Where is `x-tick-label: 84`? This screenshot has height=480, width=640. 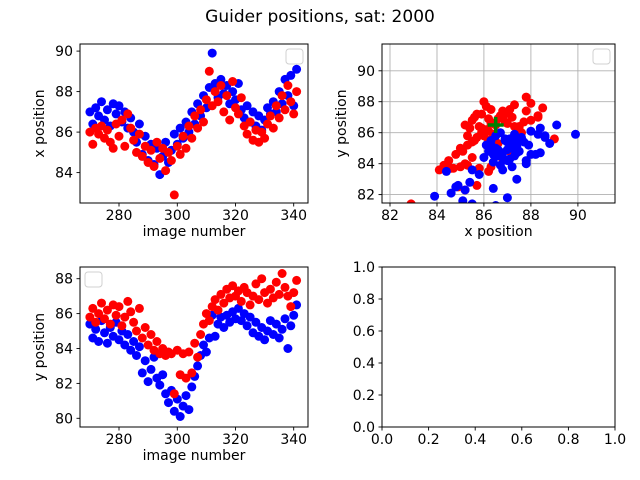
x-tick-label: 84 is located at coordinates (437, 216).